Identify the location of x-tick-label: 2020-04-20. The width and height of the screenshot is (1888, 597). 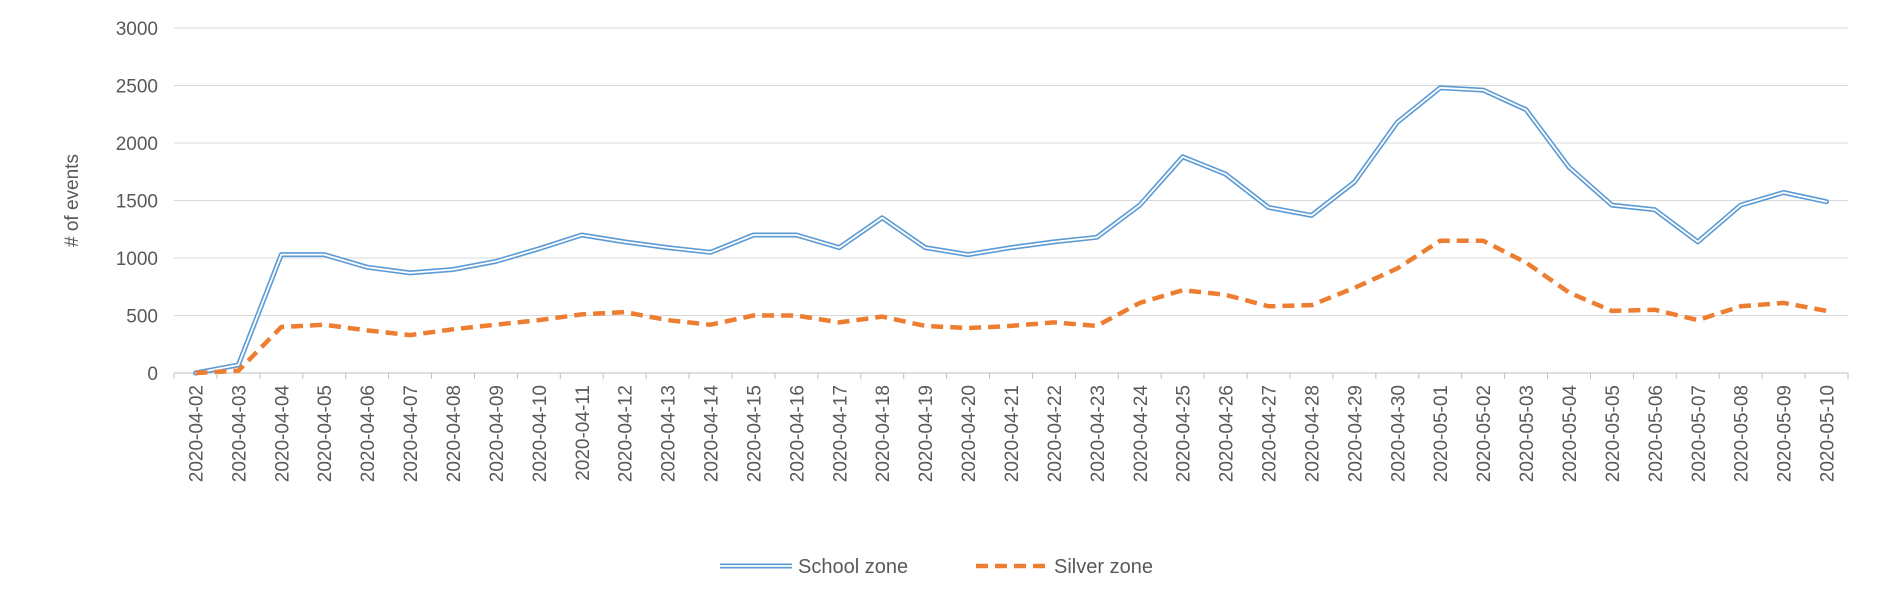
(969, 433).